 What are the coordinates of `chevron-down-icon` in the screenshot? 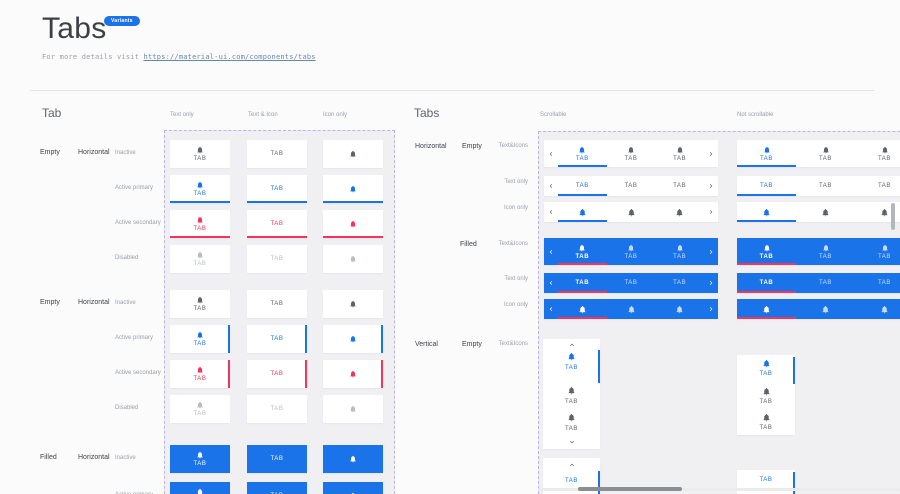 It's located at (571, 442).